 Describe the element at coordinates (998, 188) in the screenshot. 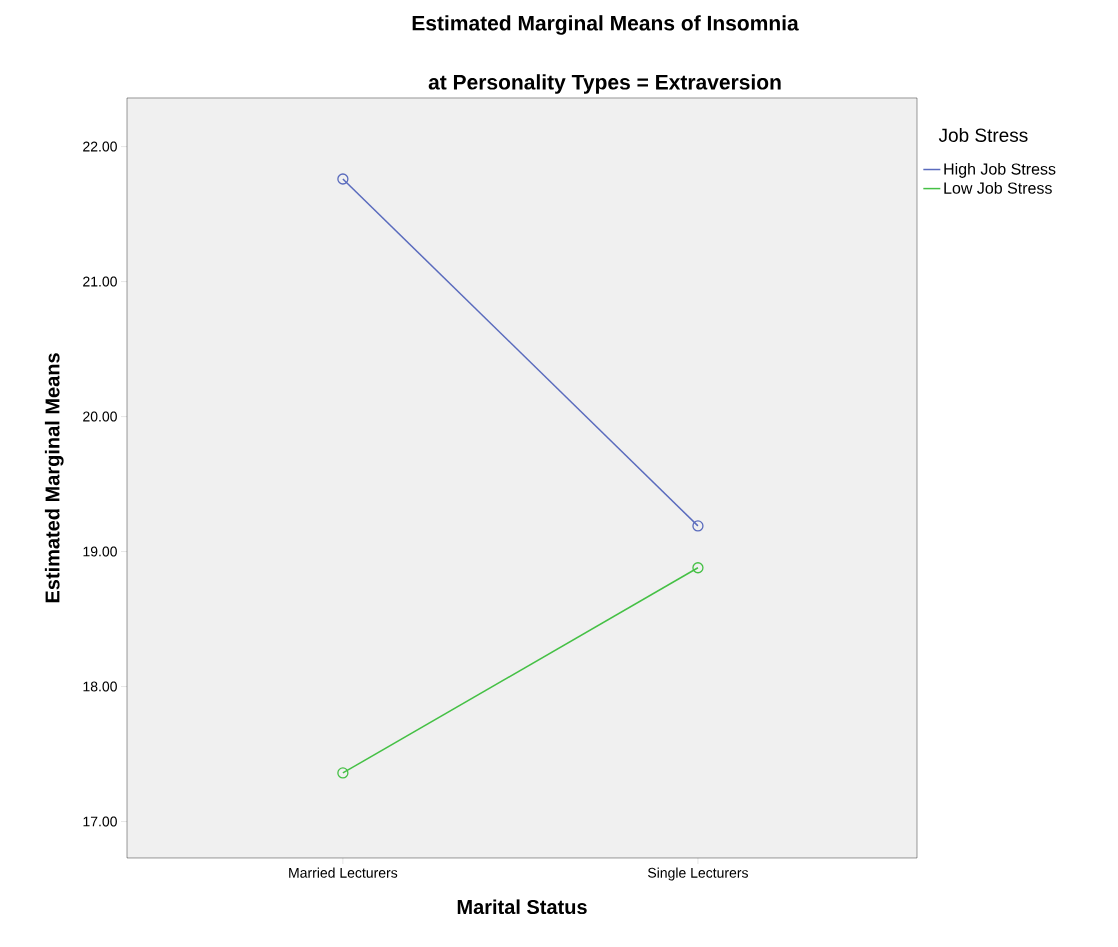

I see `legend-label: Low Job Stress` at that location.